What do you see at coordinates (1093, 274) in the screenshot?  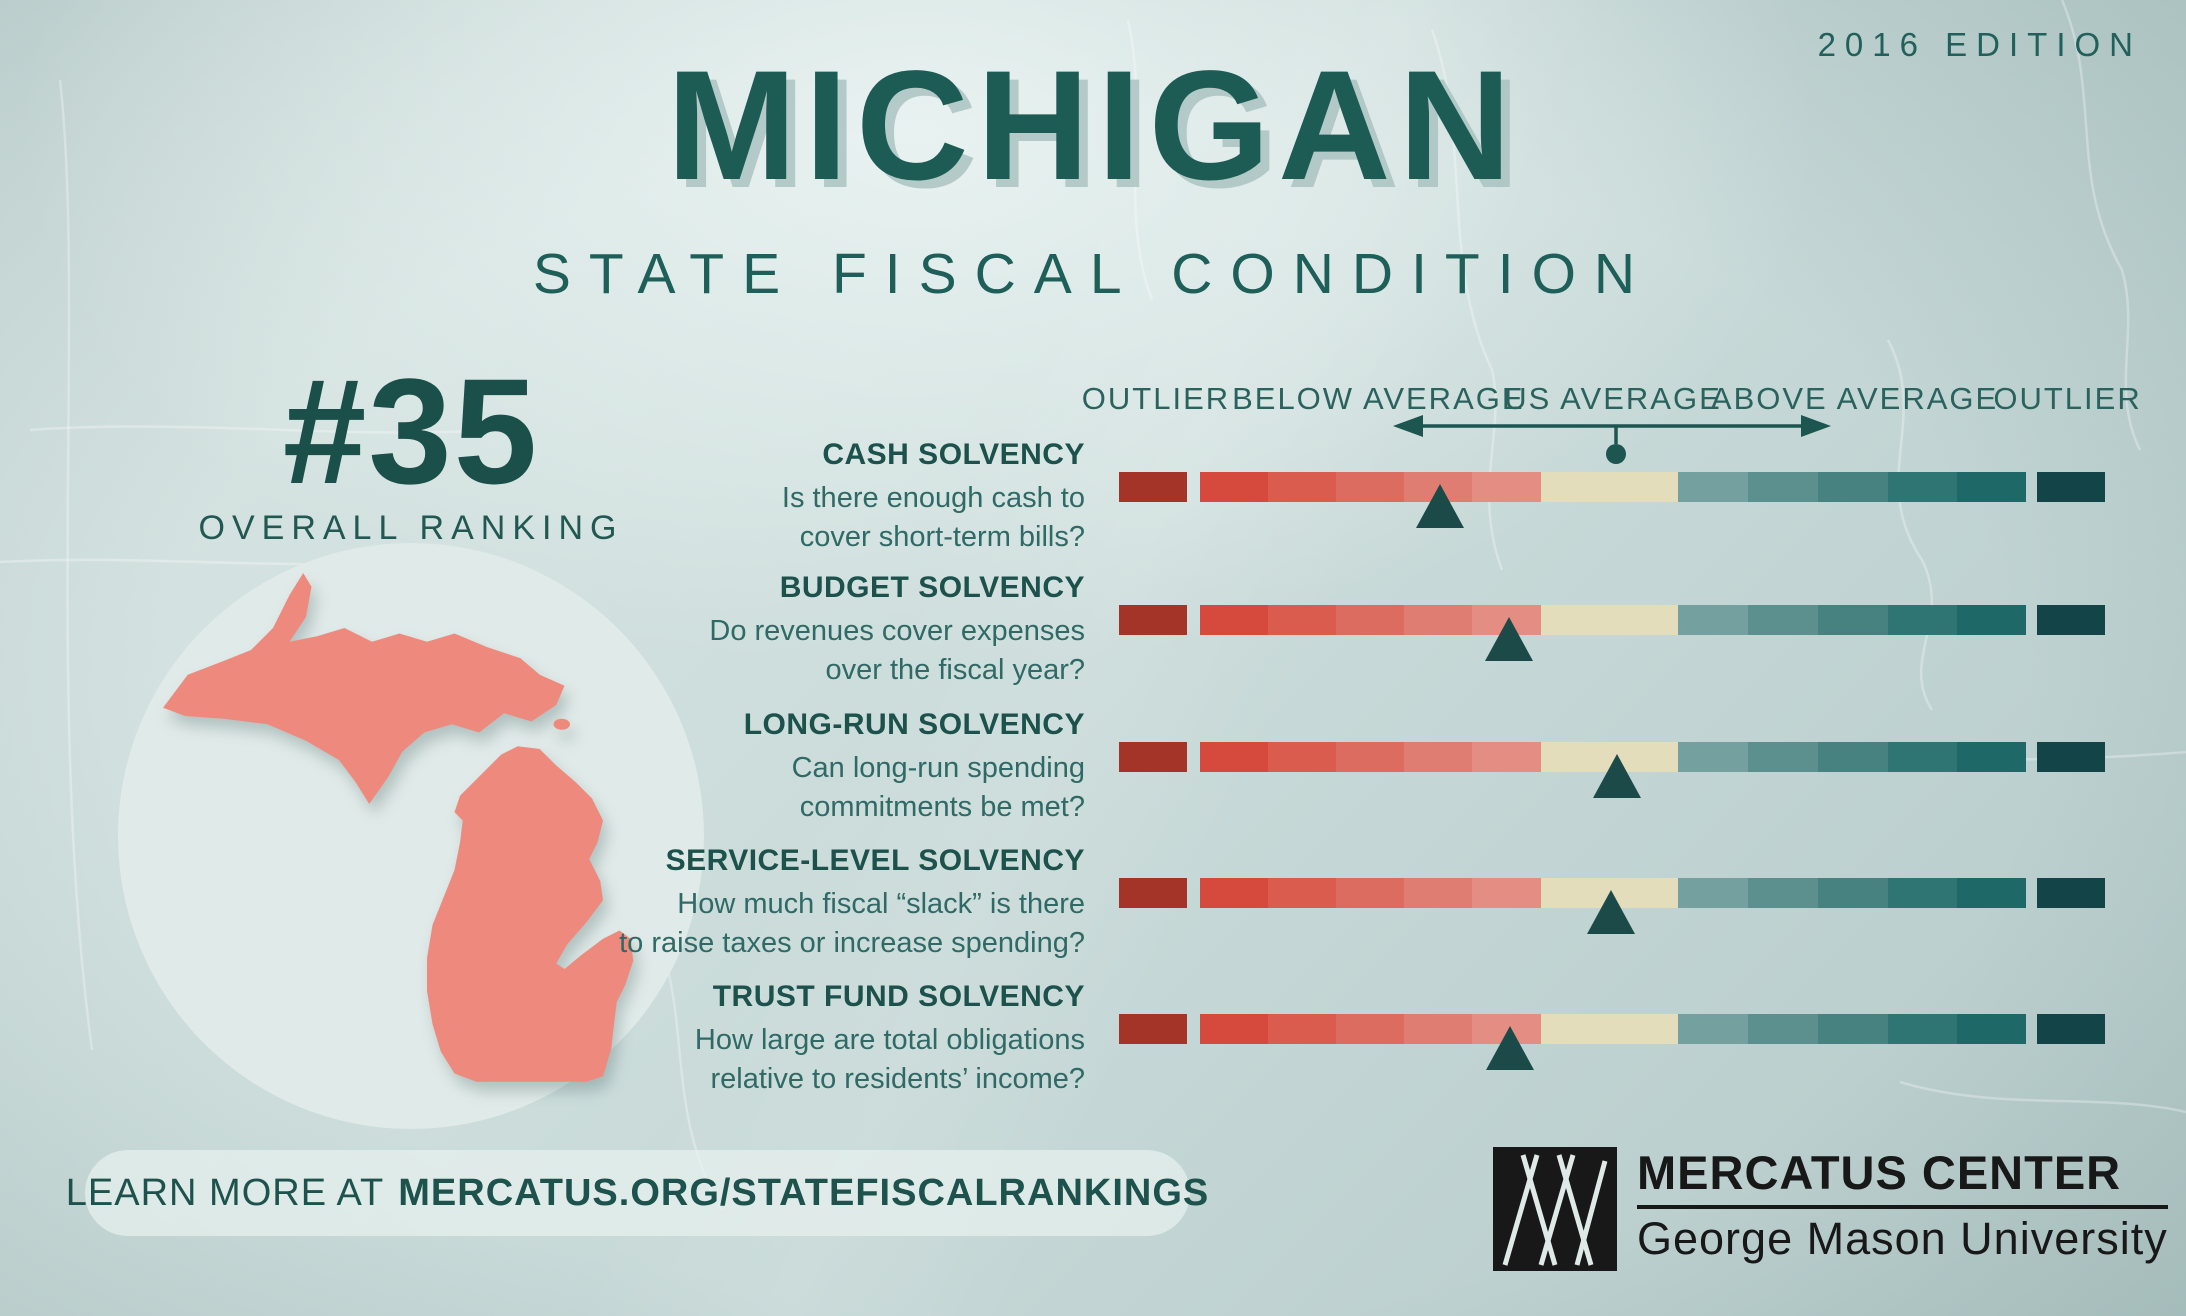 I see `page-subtitle: STATE FISCAL CONDITION` at bounding box center [1093, 274].